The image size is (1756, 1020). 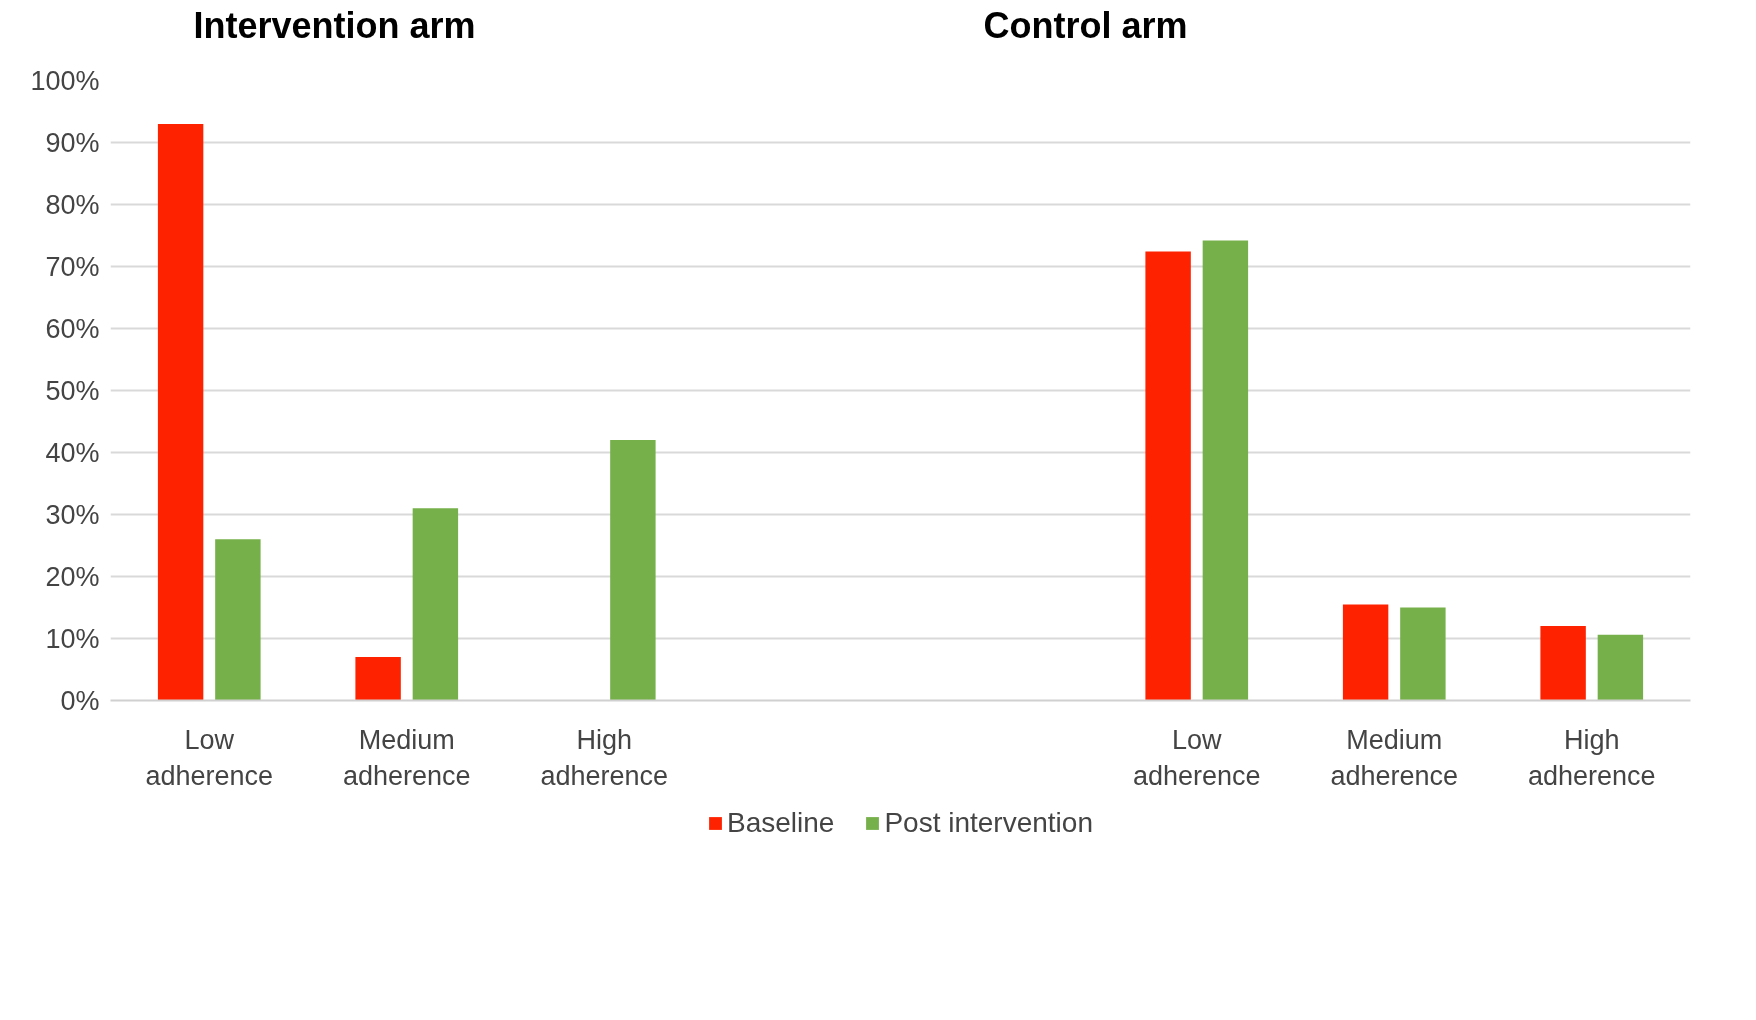 I want to click on y-tick-label: 0%, so click(x=80, y=700).